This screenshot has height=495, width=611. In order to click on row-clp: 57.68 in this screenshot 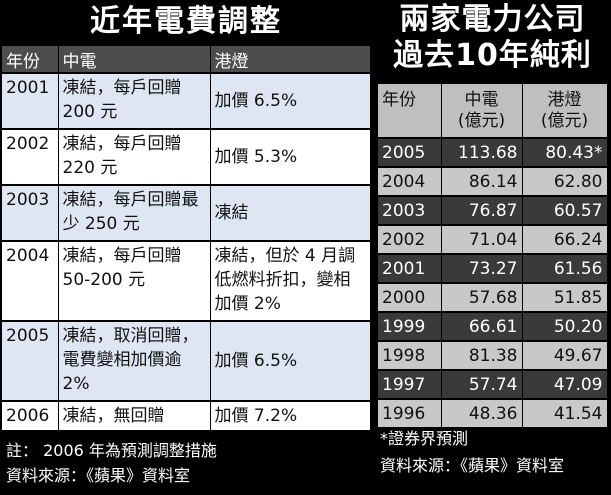, I will do `click(482, 297)`.